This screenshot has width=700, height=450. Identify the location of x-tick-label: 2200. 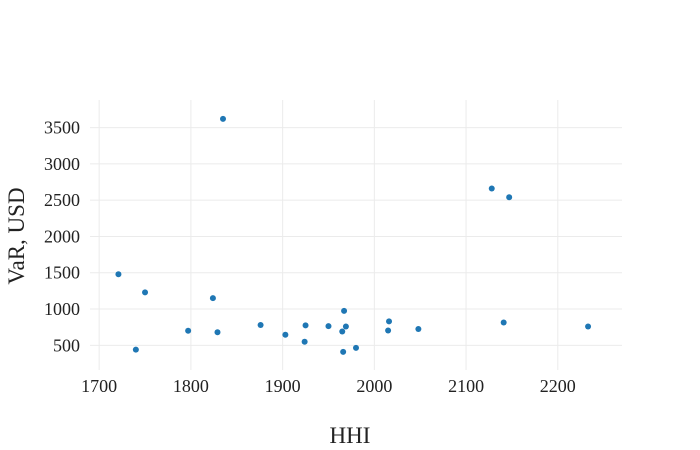
(558, 386).